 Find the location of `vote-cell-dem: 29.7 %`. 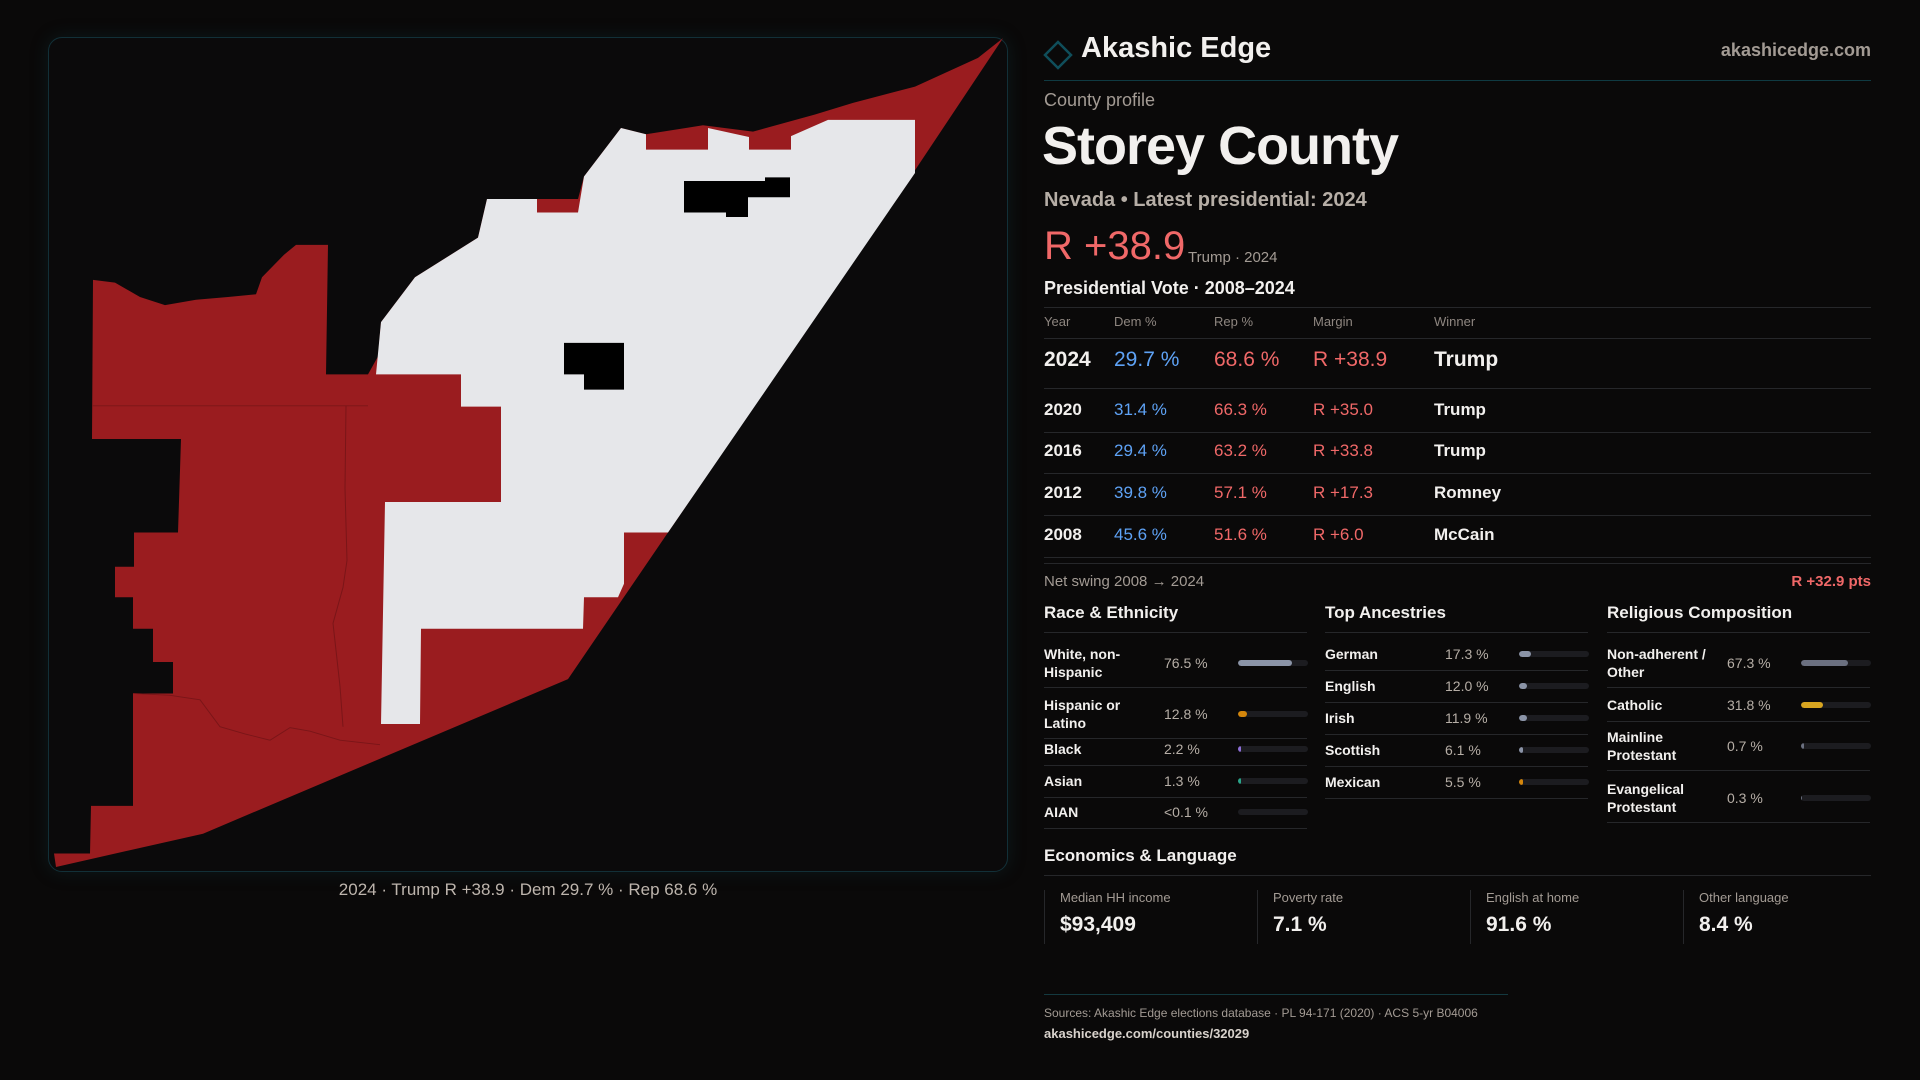

vote-cell-dem: 29.7 % is located at coordinates (1147, 359).